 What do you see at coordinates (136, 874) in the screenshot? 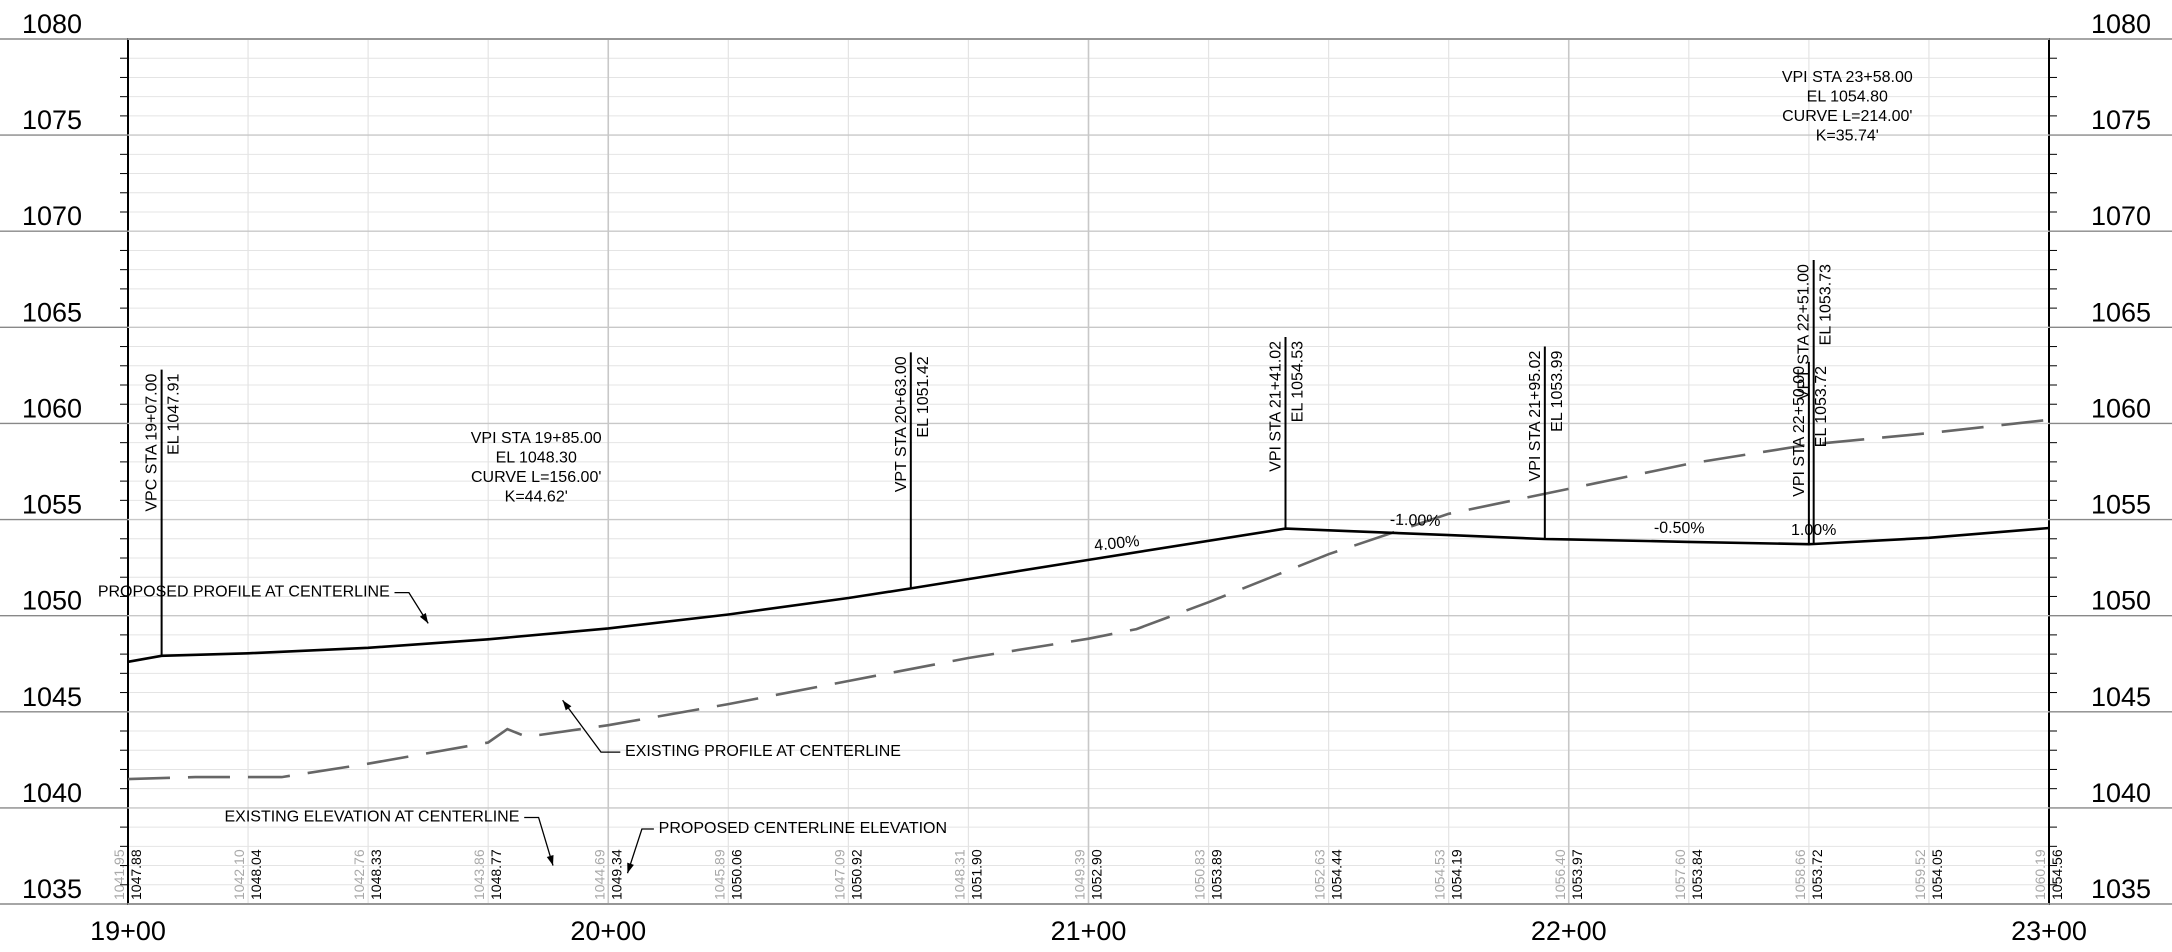
I see `proposed-elevation-value: 1047.88` at bounding box center [136, 874].